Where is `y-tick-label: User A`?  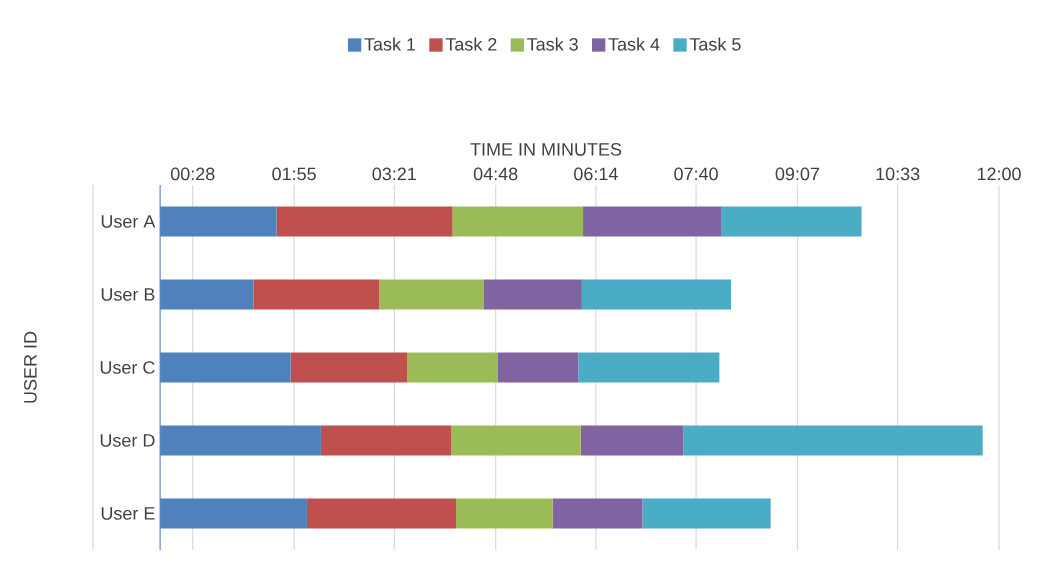
y-tick-label: User A is located at coordinates (128, 221).